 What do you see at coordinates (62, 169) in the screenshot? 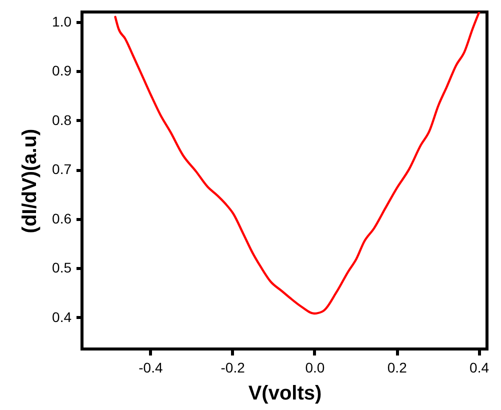
I see `y-tick-label: 0.7` at bounding box center [62, 169].